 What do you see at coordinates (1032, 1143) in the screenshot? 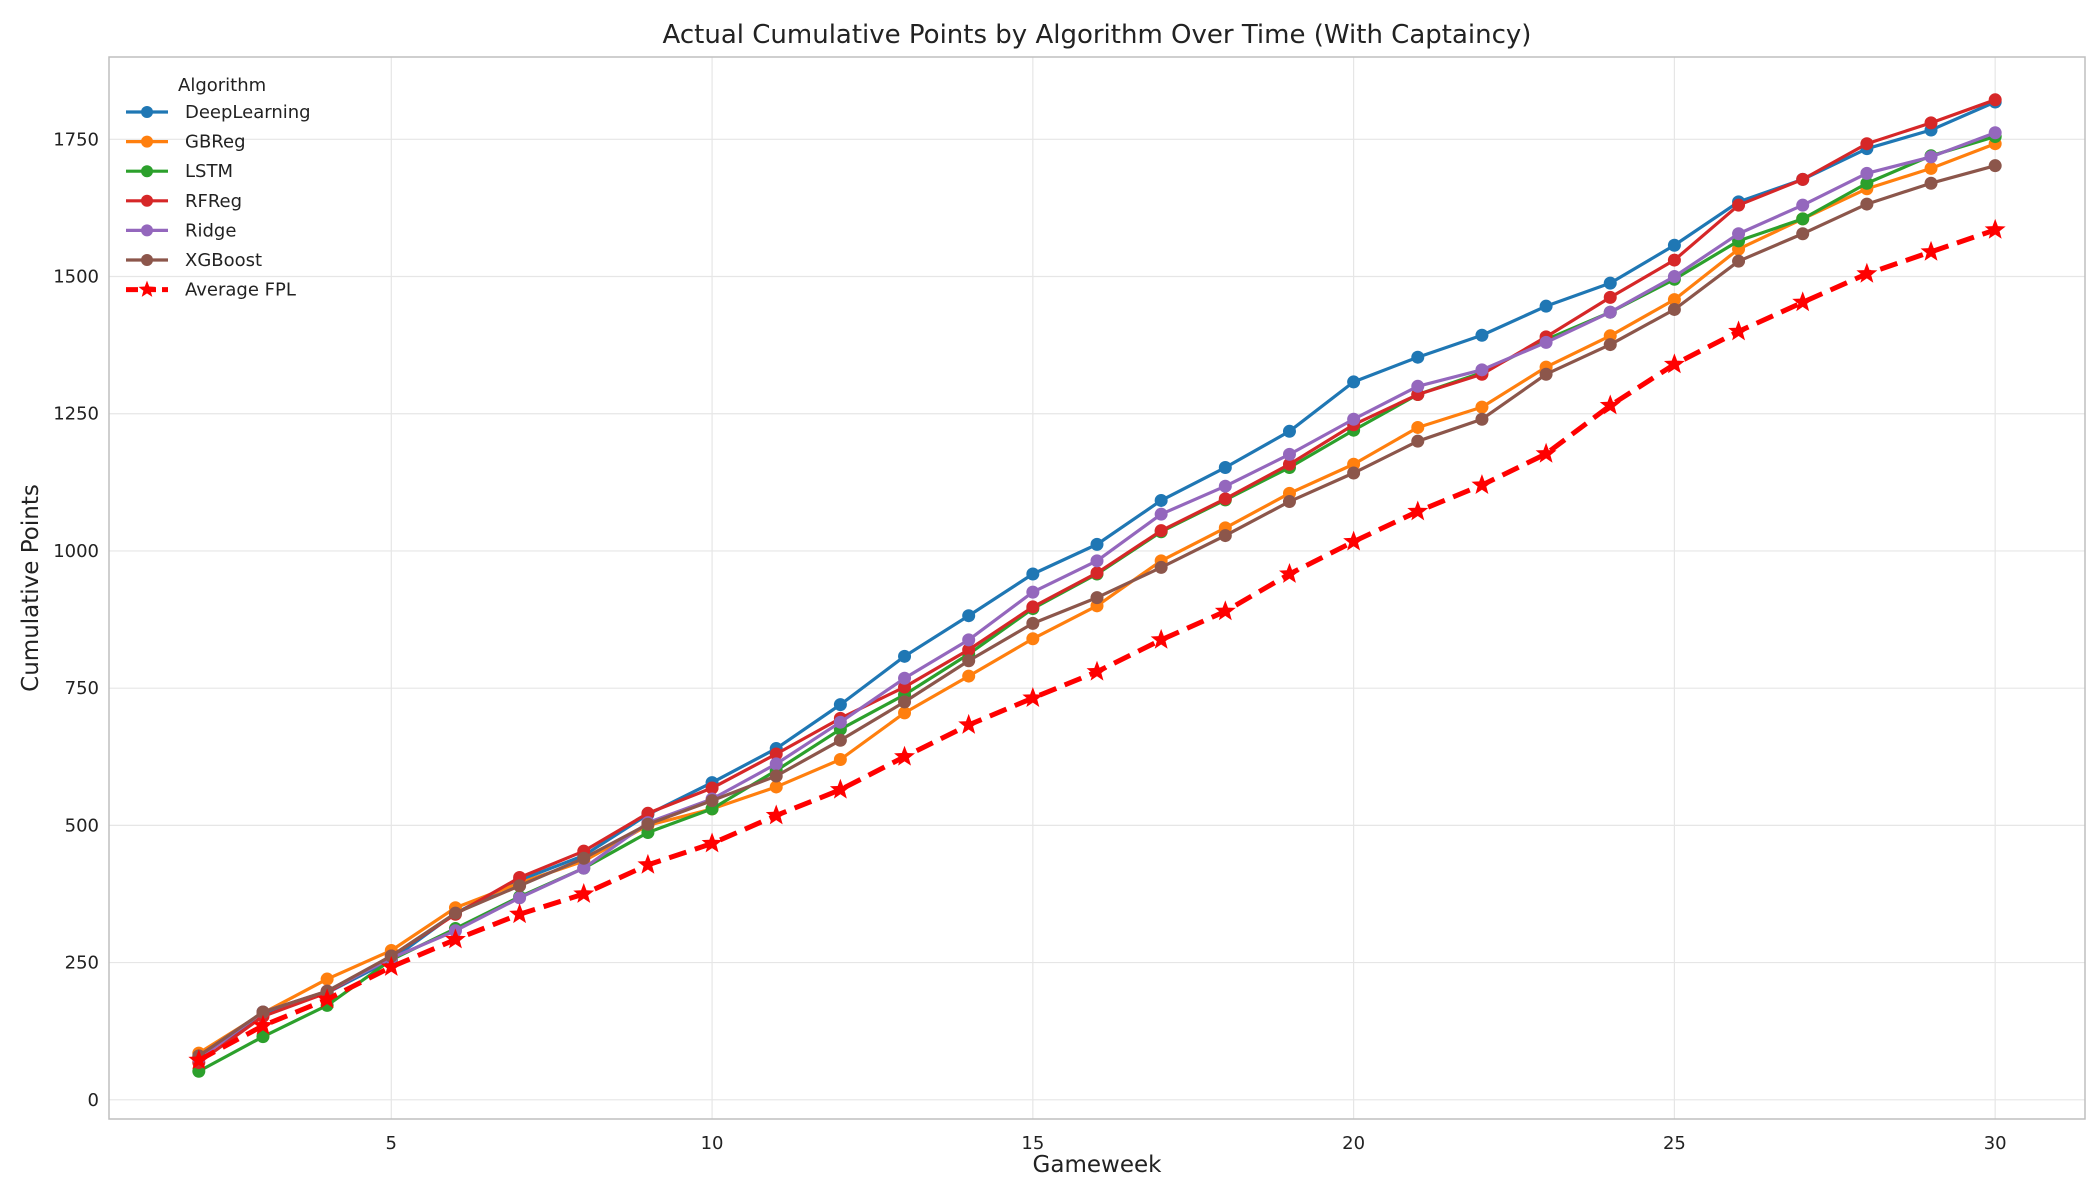
I see `x-tick-label: 15` at bounding box center [1032, 1143].